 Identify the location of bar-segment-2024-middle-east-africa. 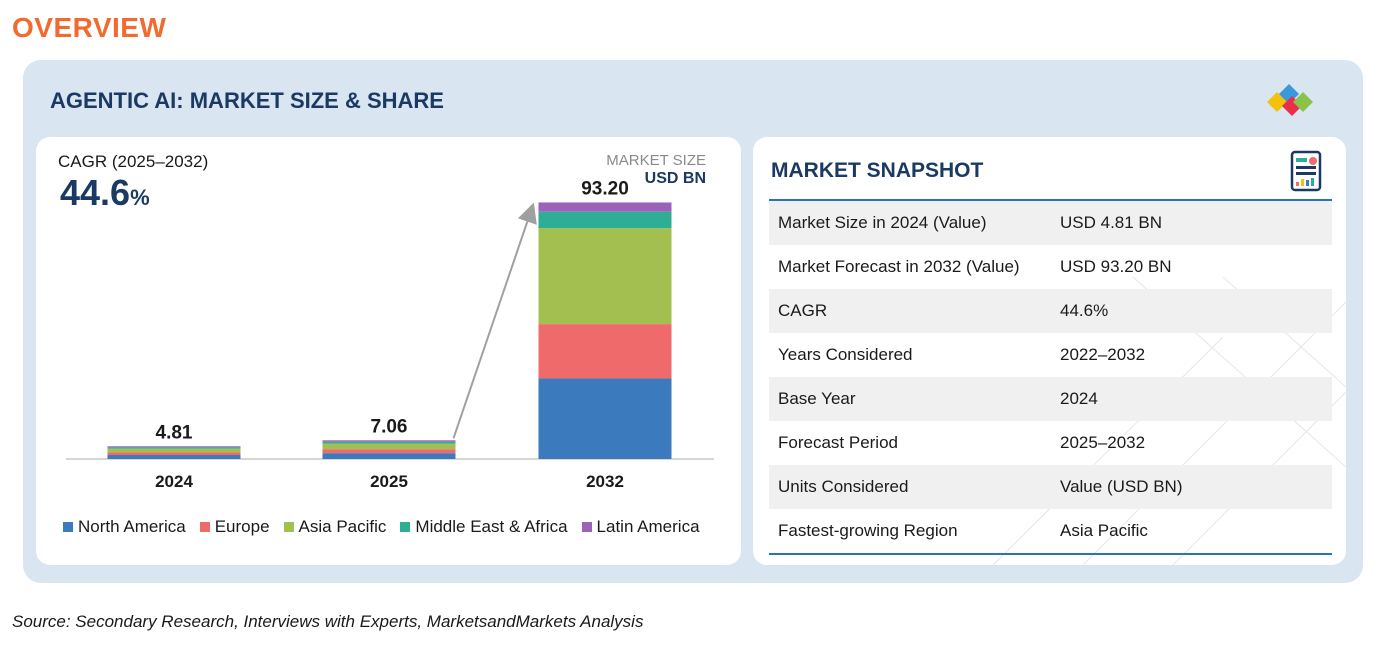
(174, 448).